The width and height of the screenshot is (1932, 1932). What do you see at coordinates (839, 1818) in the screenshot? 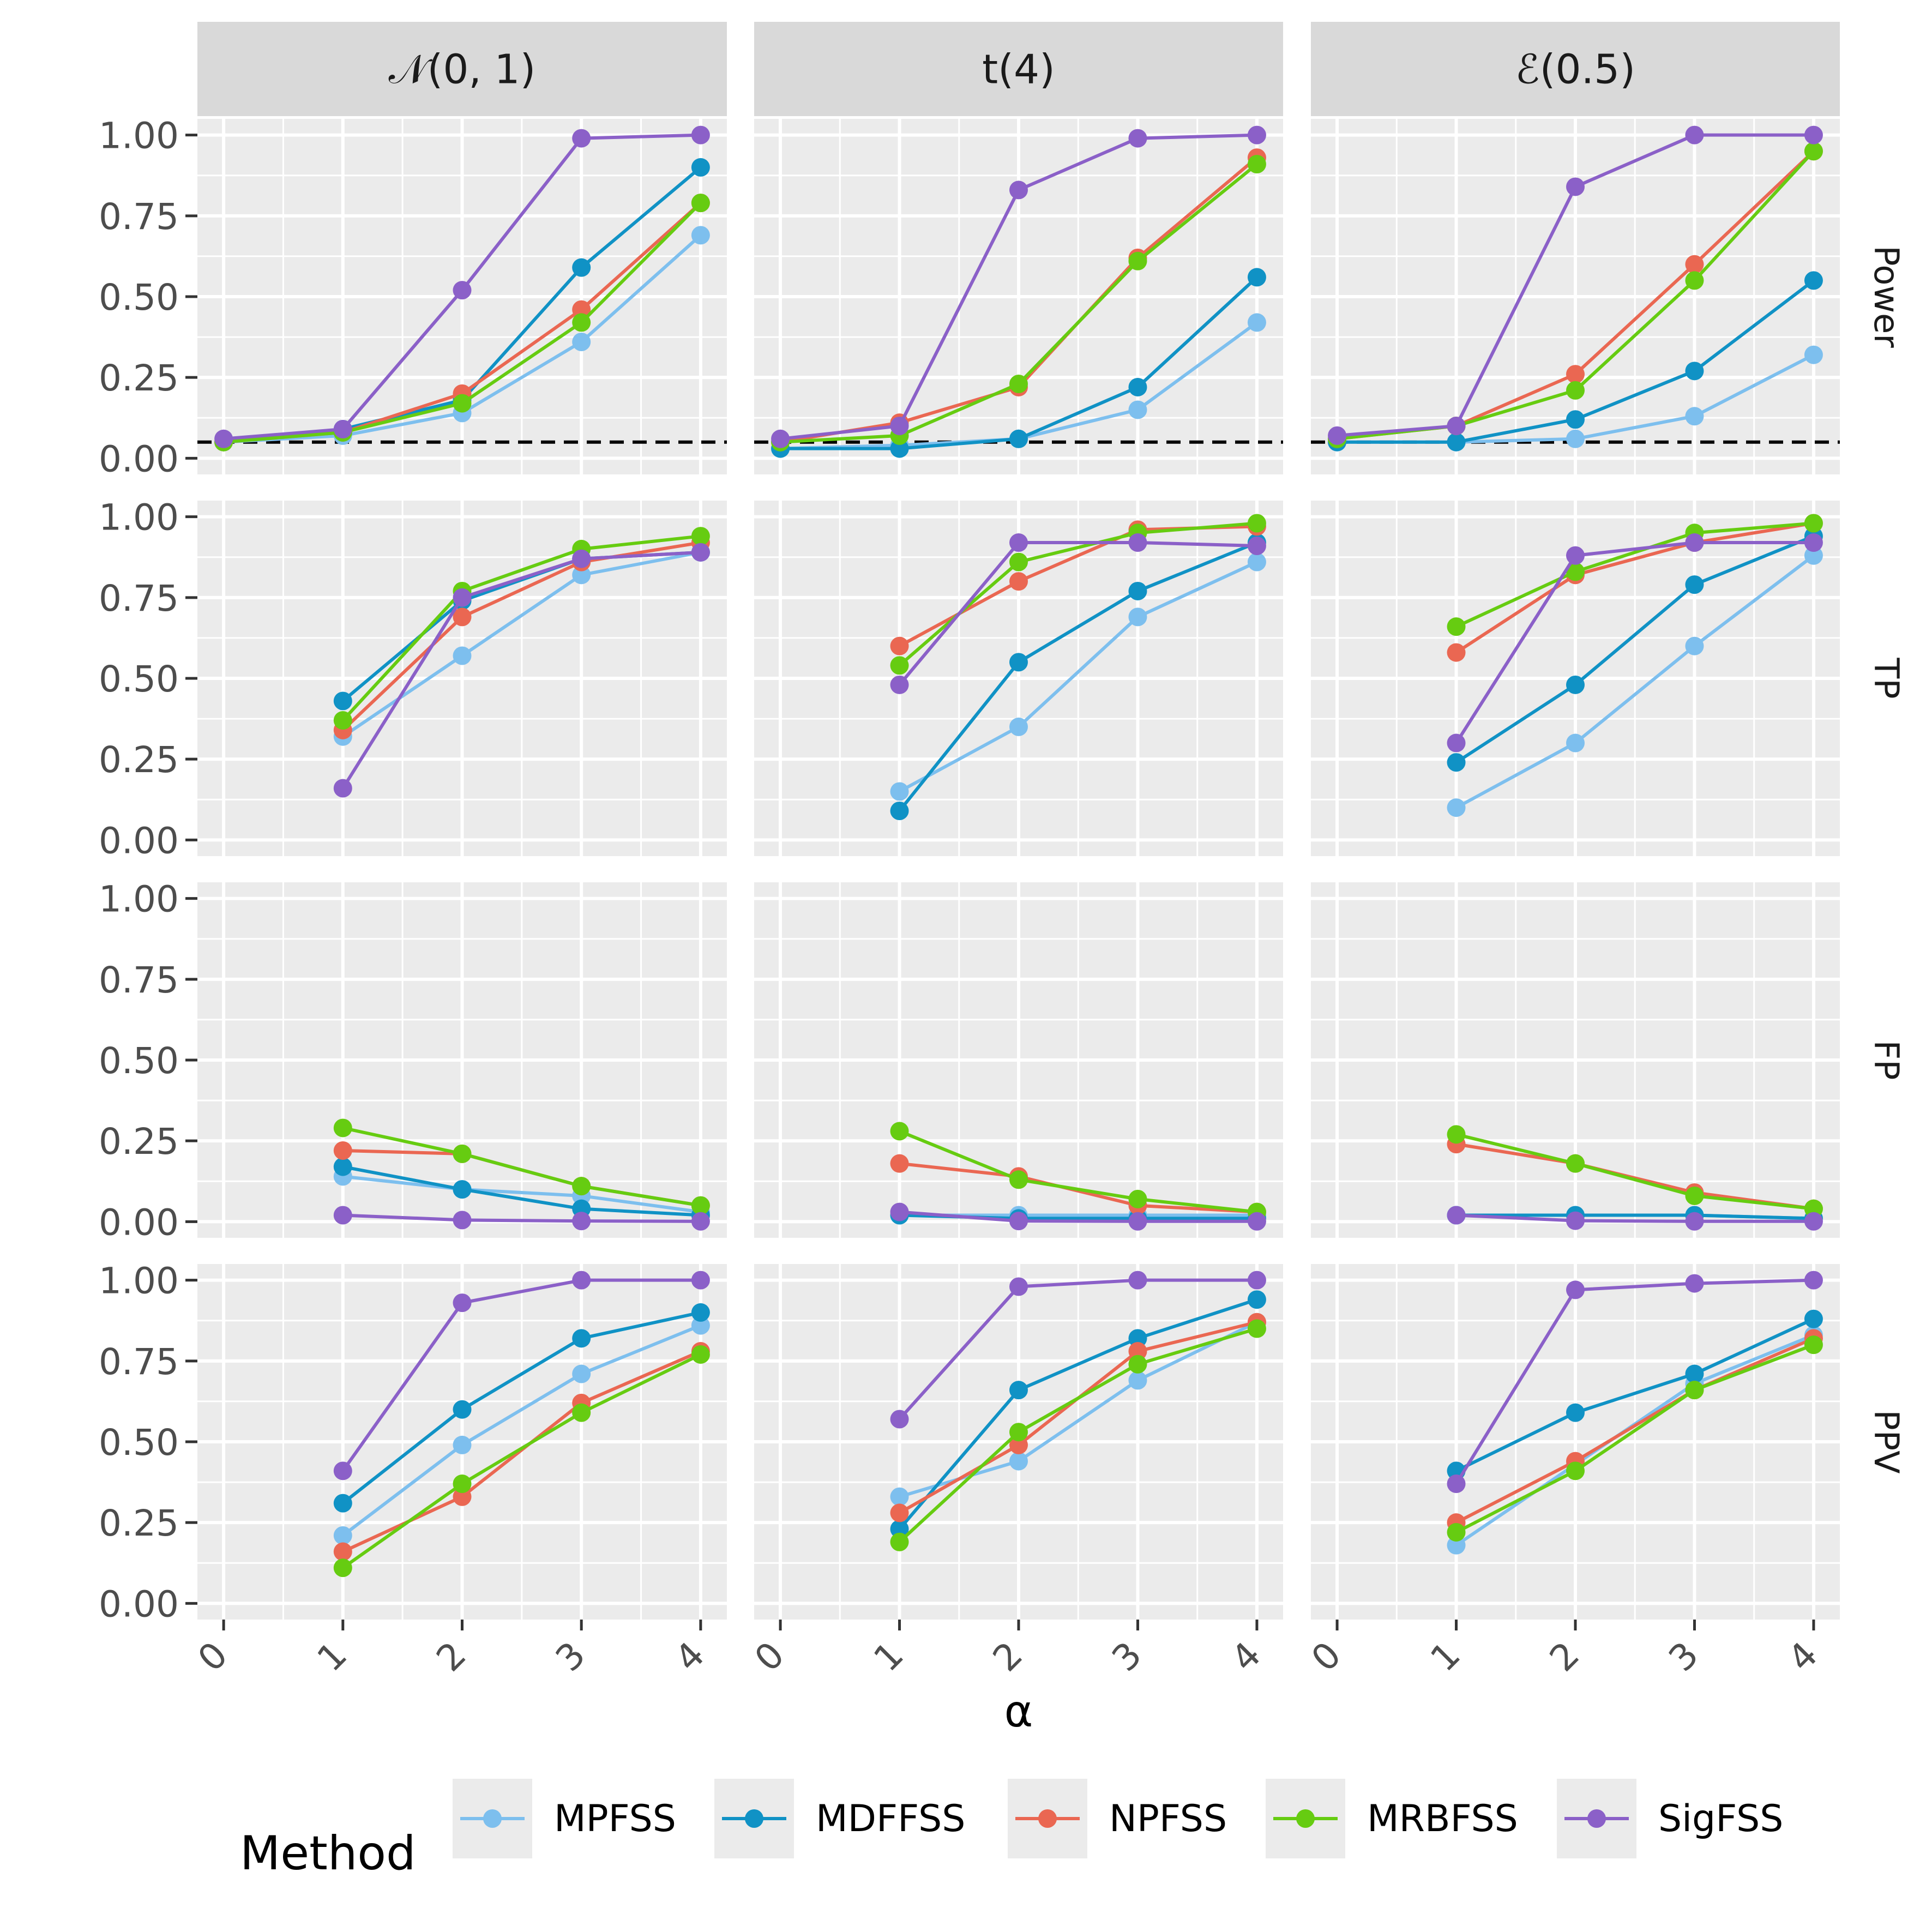
I see `legend-item: MDFFSS` at bounding box center [839, 1818].